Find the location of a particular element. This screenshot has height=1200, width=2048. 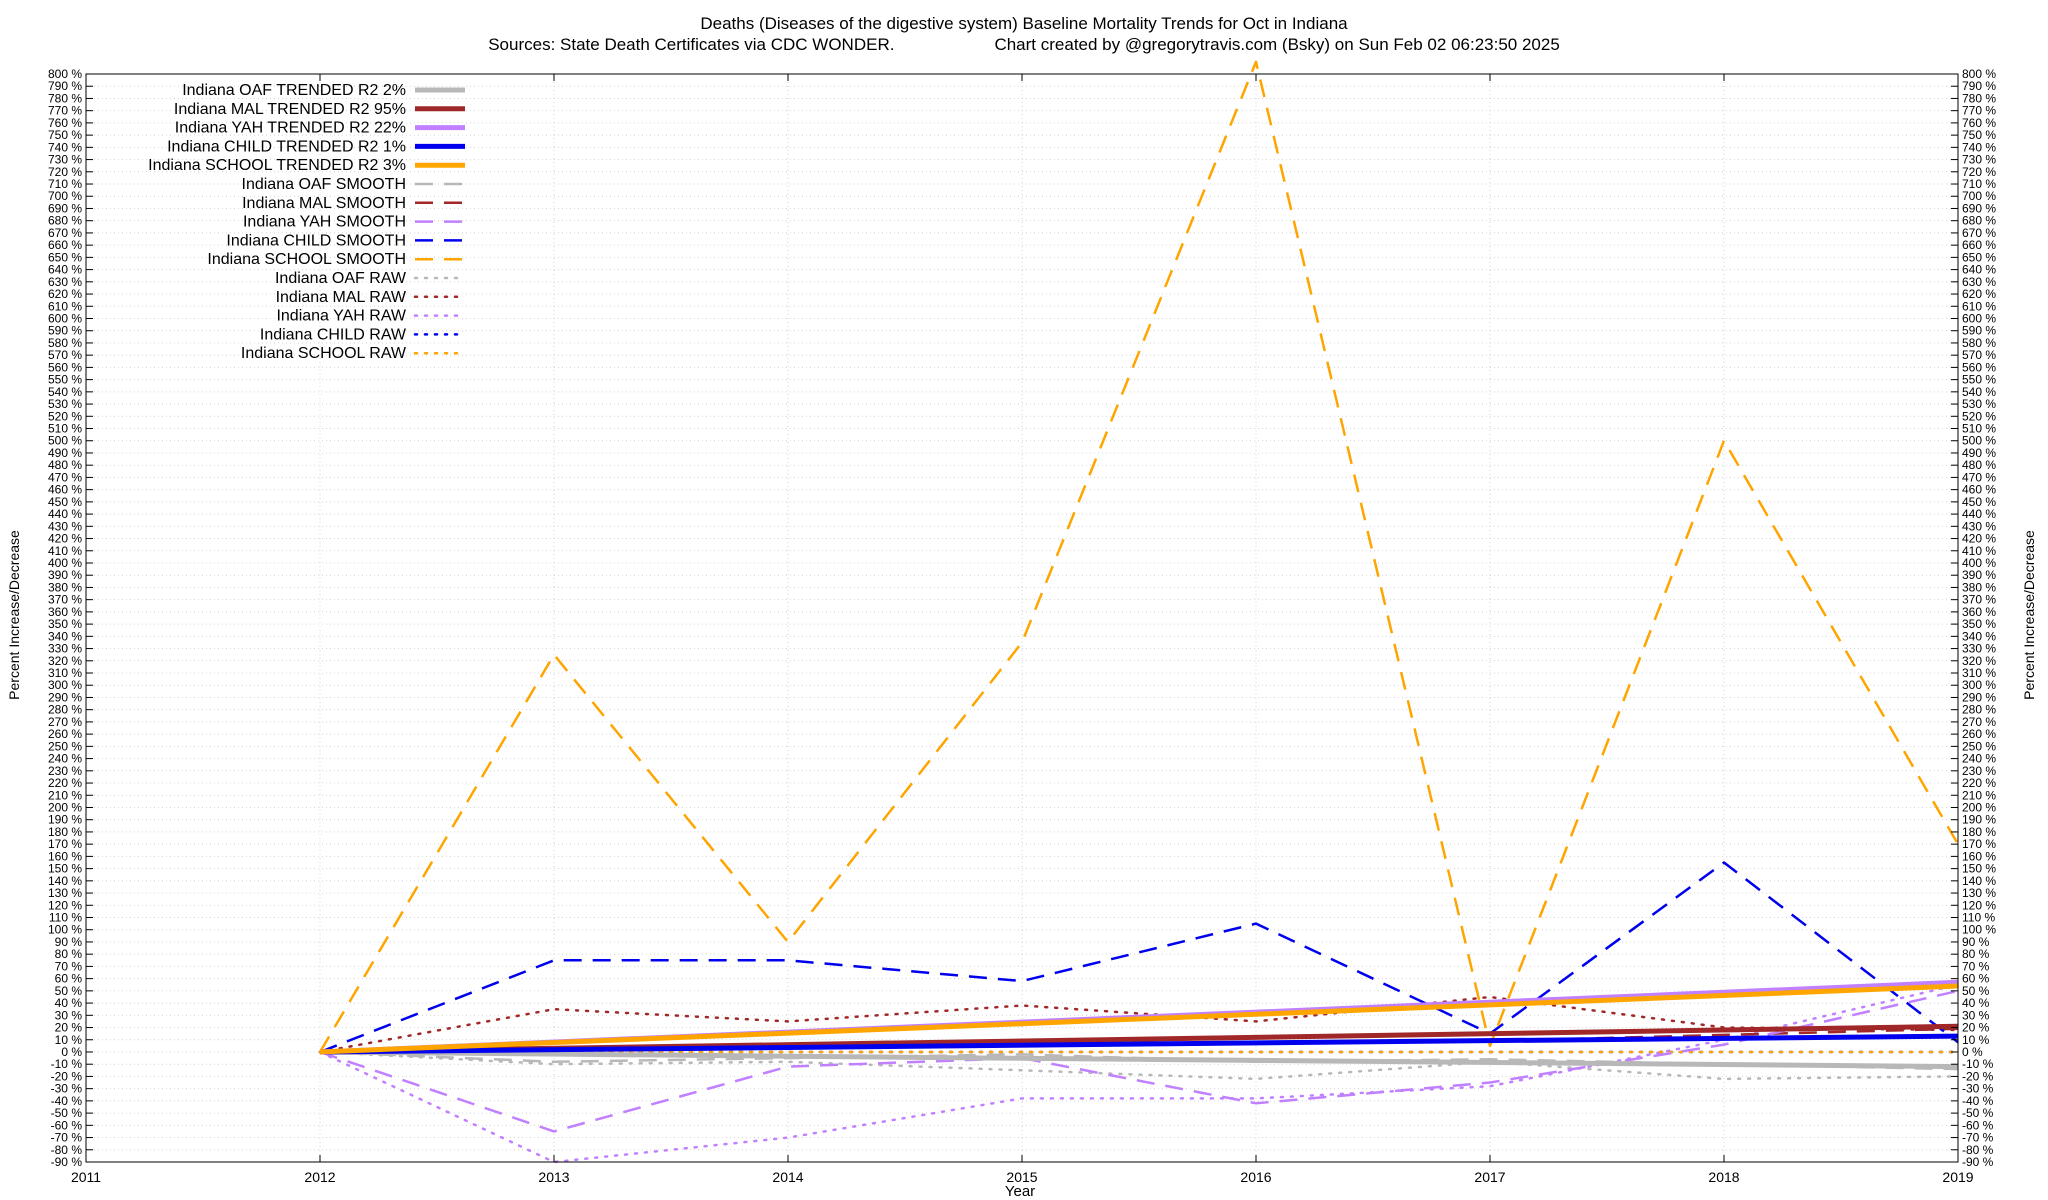

y-tick-label-left: 470 % is located at coordinates (65, 477).